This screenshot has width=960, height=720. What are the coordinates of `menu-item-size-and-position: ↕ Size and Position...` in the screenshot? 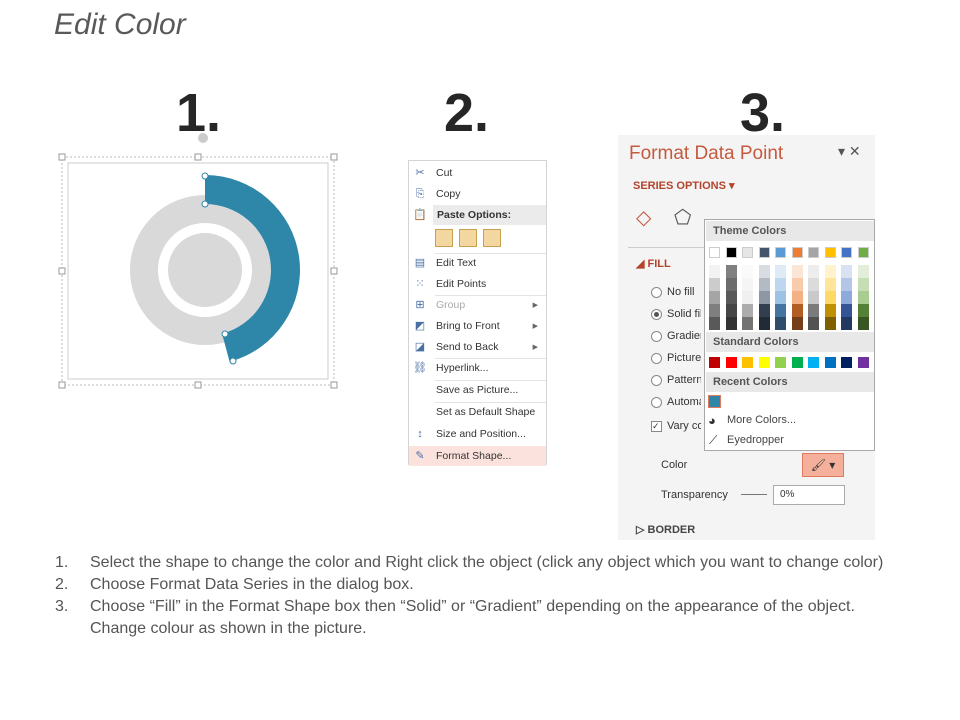 It's located at (477, 434).